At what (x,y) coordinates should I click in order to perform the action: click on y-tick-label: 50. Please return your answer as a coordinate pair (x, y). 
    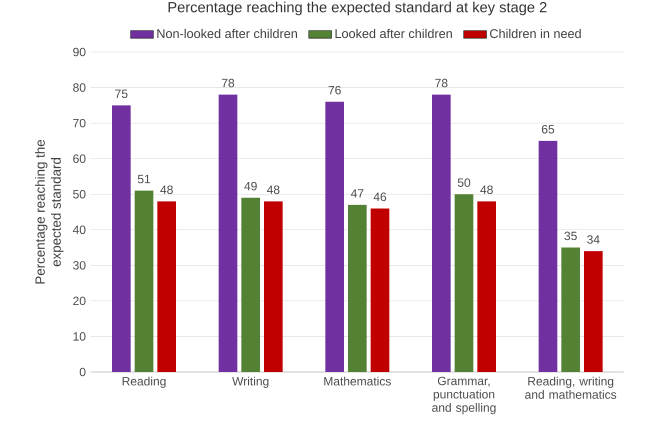
    Looking at the image, I should click on (79, 194).